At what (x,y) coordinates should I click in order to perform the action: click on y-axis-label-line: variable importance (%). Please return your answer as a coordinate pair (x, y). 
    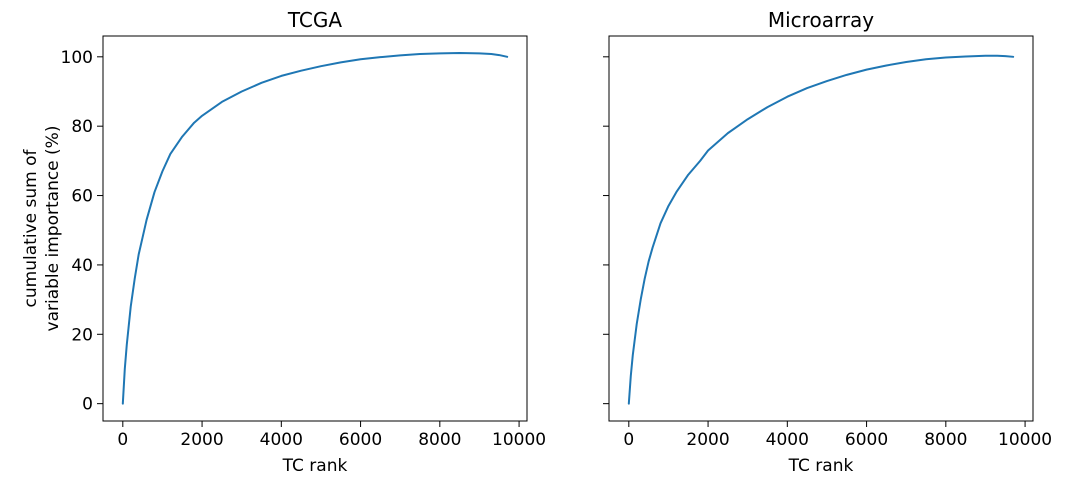
    Looking at the image, I should click on (53, 229).